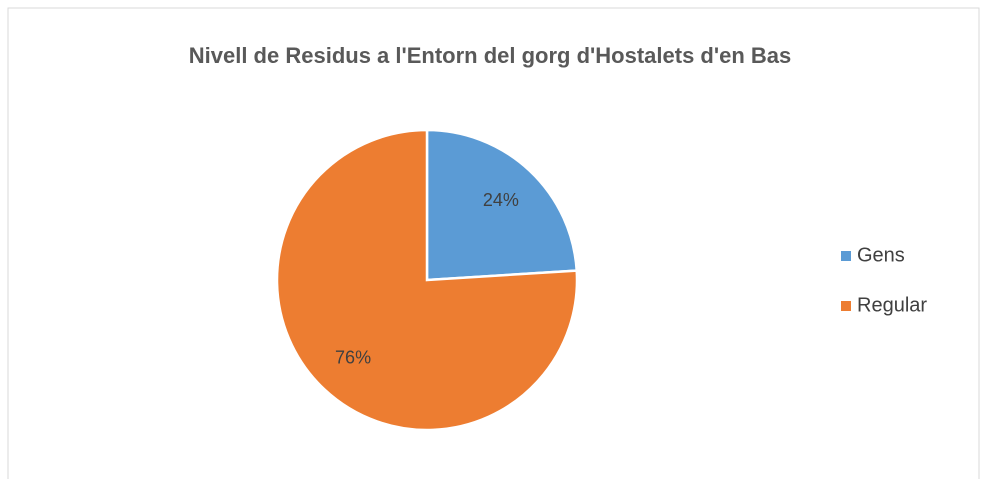 Image resolution: width=982 pixels, height=479 pixels. What do you see at coordinates (501, 200) in the screenshot?
I see `data-label: 24%` at bounding box center [501, 200].